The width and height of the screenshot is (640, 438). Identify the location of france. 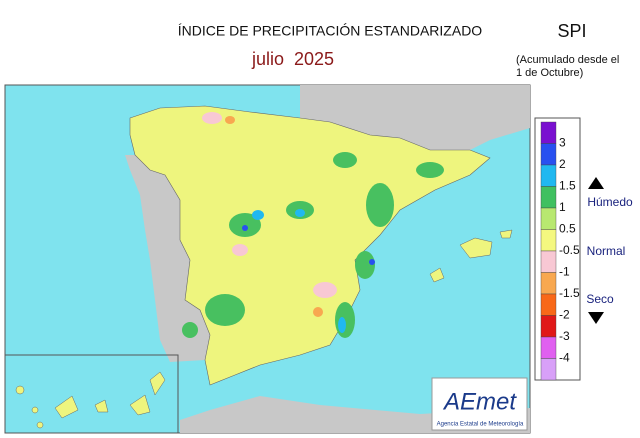
(415, 117).